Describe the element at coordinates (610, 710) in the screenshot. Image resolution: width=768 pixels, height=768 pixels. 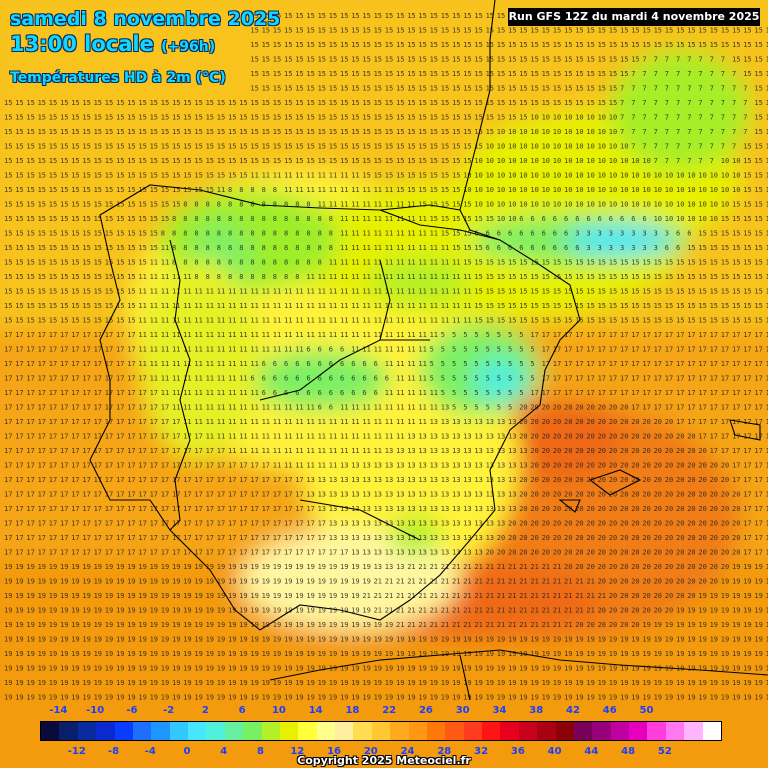
I see `legend-label: 46` at that location.